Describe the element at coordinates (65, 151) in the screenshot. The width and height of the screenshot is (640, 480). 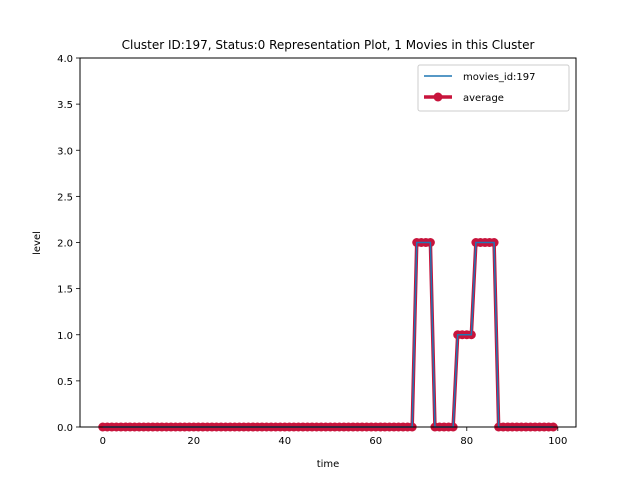
I see `y-tick-label: 3.0` at that location.